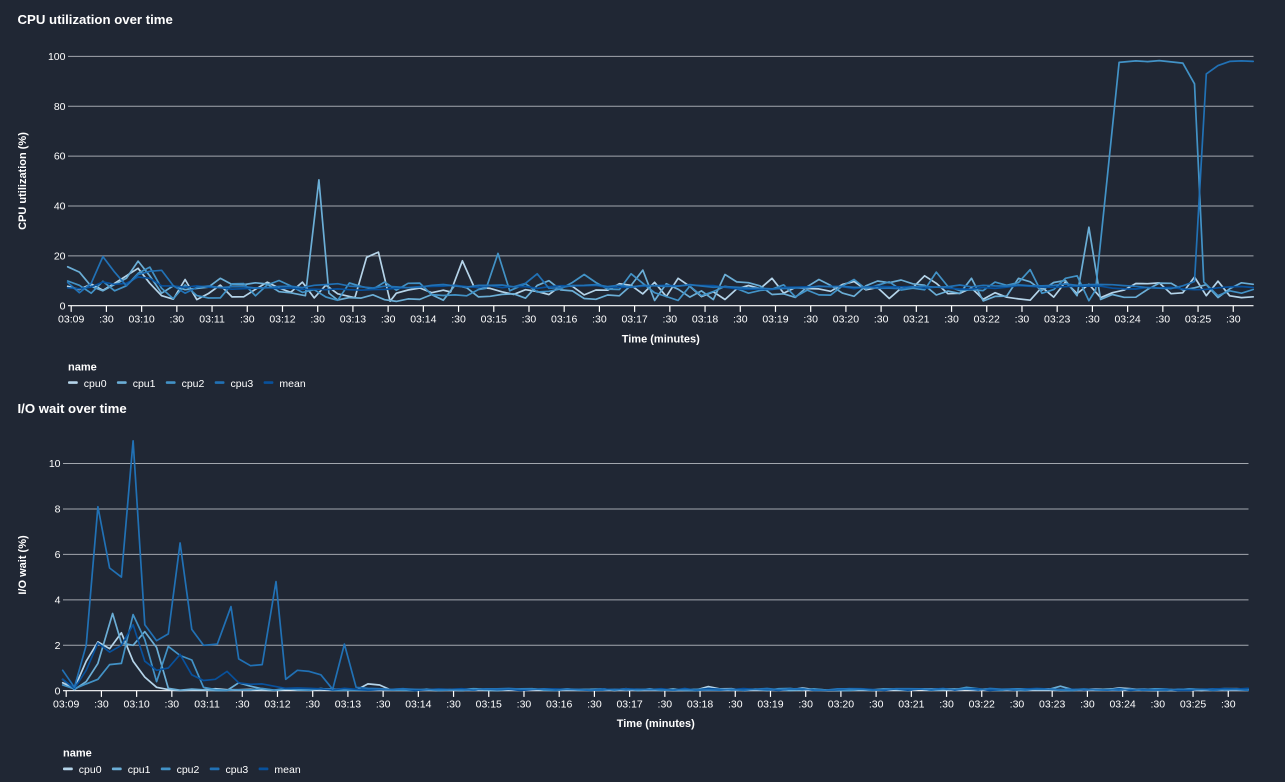 This screenshot has height=782, width=1285. I want to click on svg-text: CPU utilization over time, so click(95, 19).